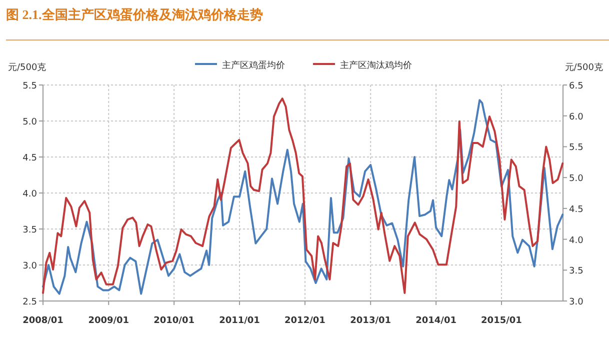 The image size is (609, 343). Describe the element at coordinates (29, 87) in the screenshot. I see `y-tick-label: 5.5` at that location.